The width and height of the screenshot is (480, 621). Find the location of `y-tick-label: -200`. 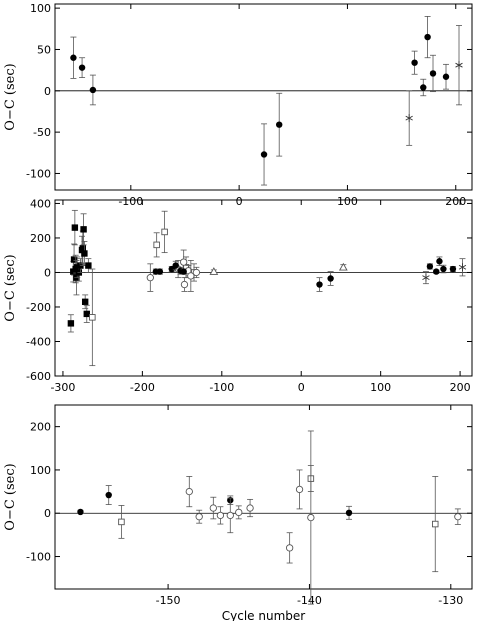

y-tick-label: -200 is located at coordinates (38, 307).